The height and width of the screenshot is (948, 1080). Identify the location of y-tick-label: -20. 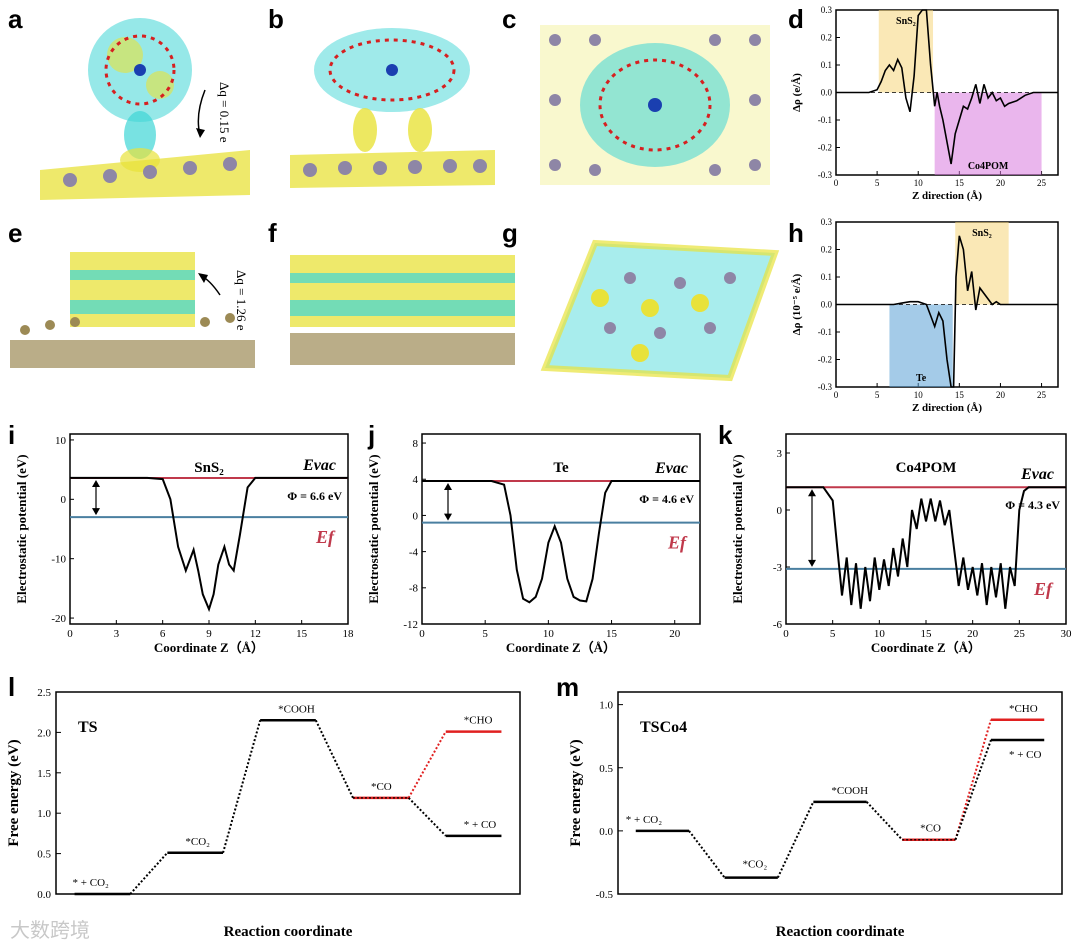
(58, 619).